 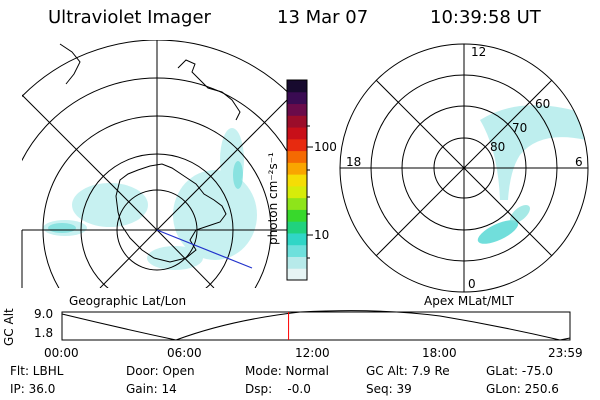 I want to click on colorbar-unit-label: photon cm⁻²s⁻¹, so click(x=273, y=198).